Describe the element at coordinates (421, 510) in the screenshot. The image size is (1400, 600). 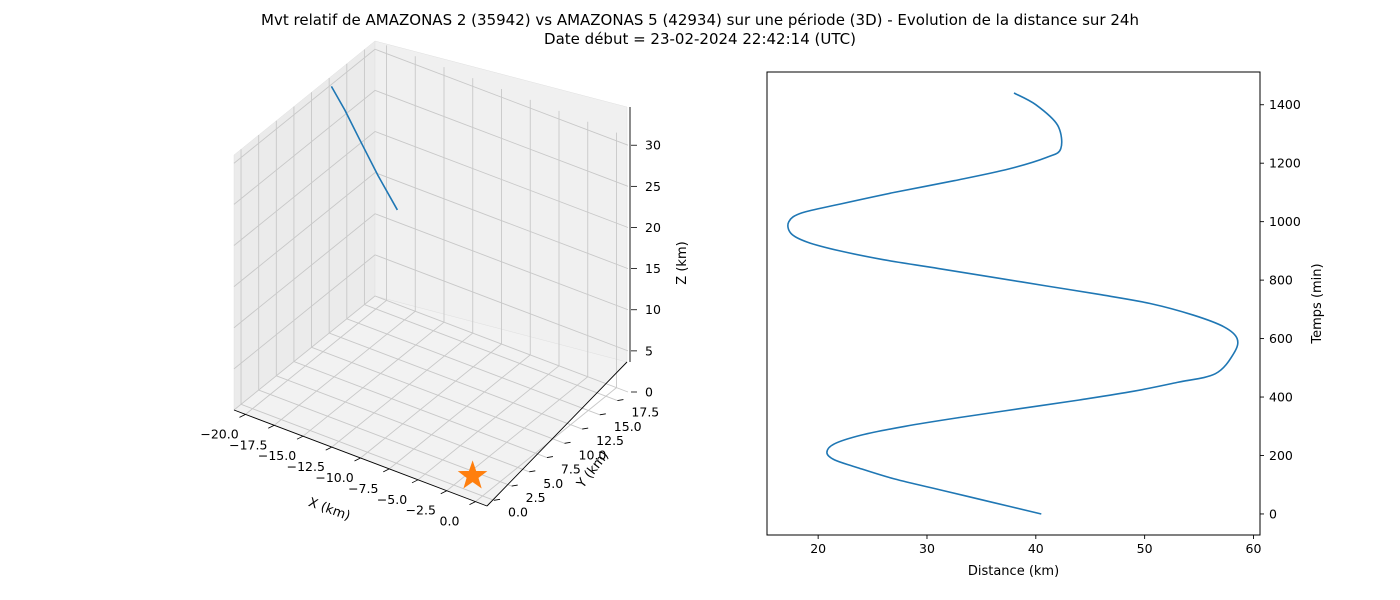
I see `x-tick-label: −2.5` at that location.